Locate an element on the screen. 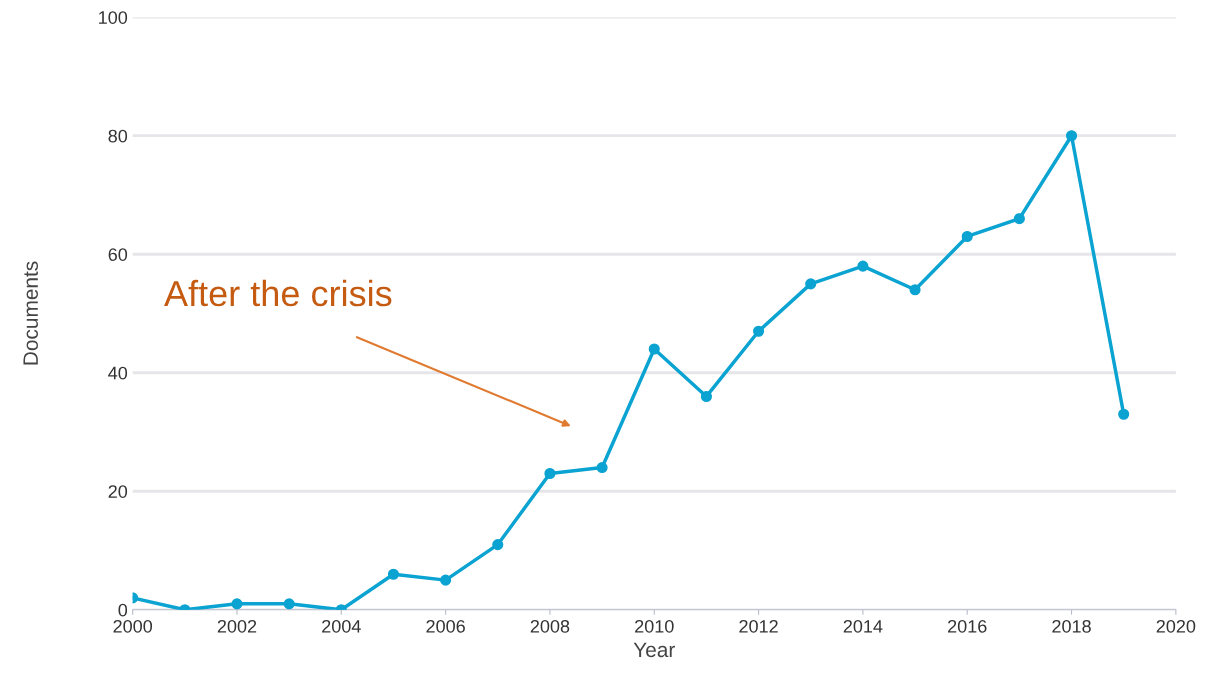 This screenshot has width=1206, height=689. y-tick-label: 60 is located at coordinates (118, 254).